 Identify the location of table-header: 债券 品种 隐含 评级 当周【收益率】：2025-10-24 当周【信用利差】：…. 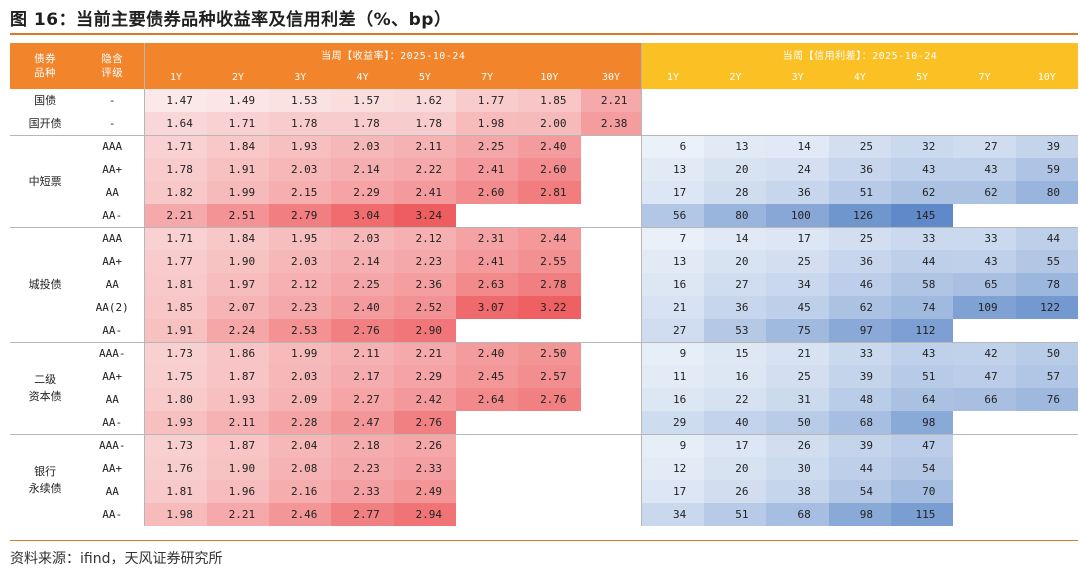
(544, 66).